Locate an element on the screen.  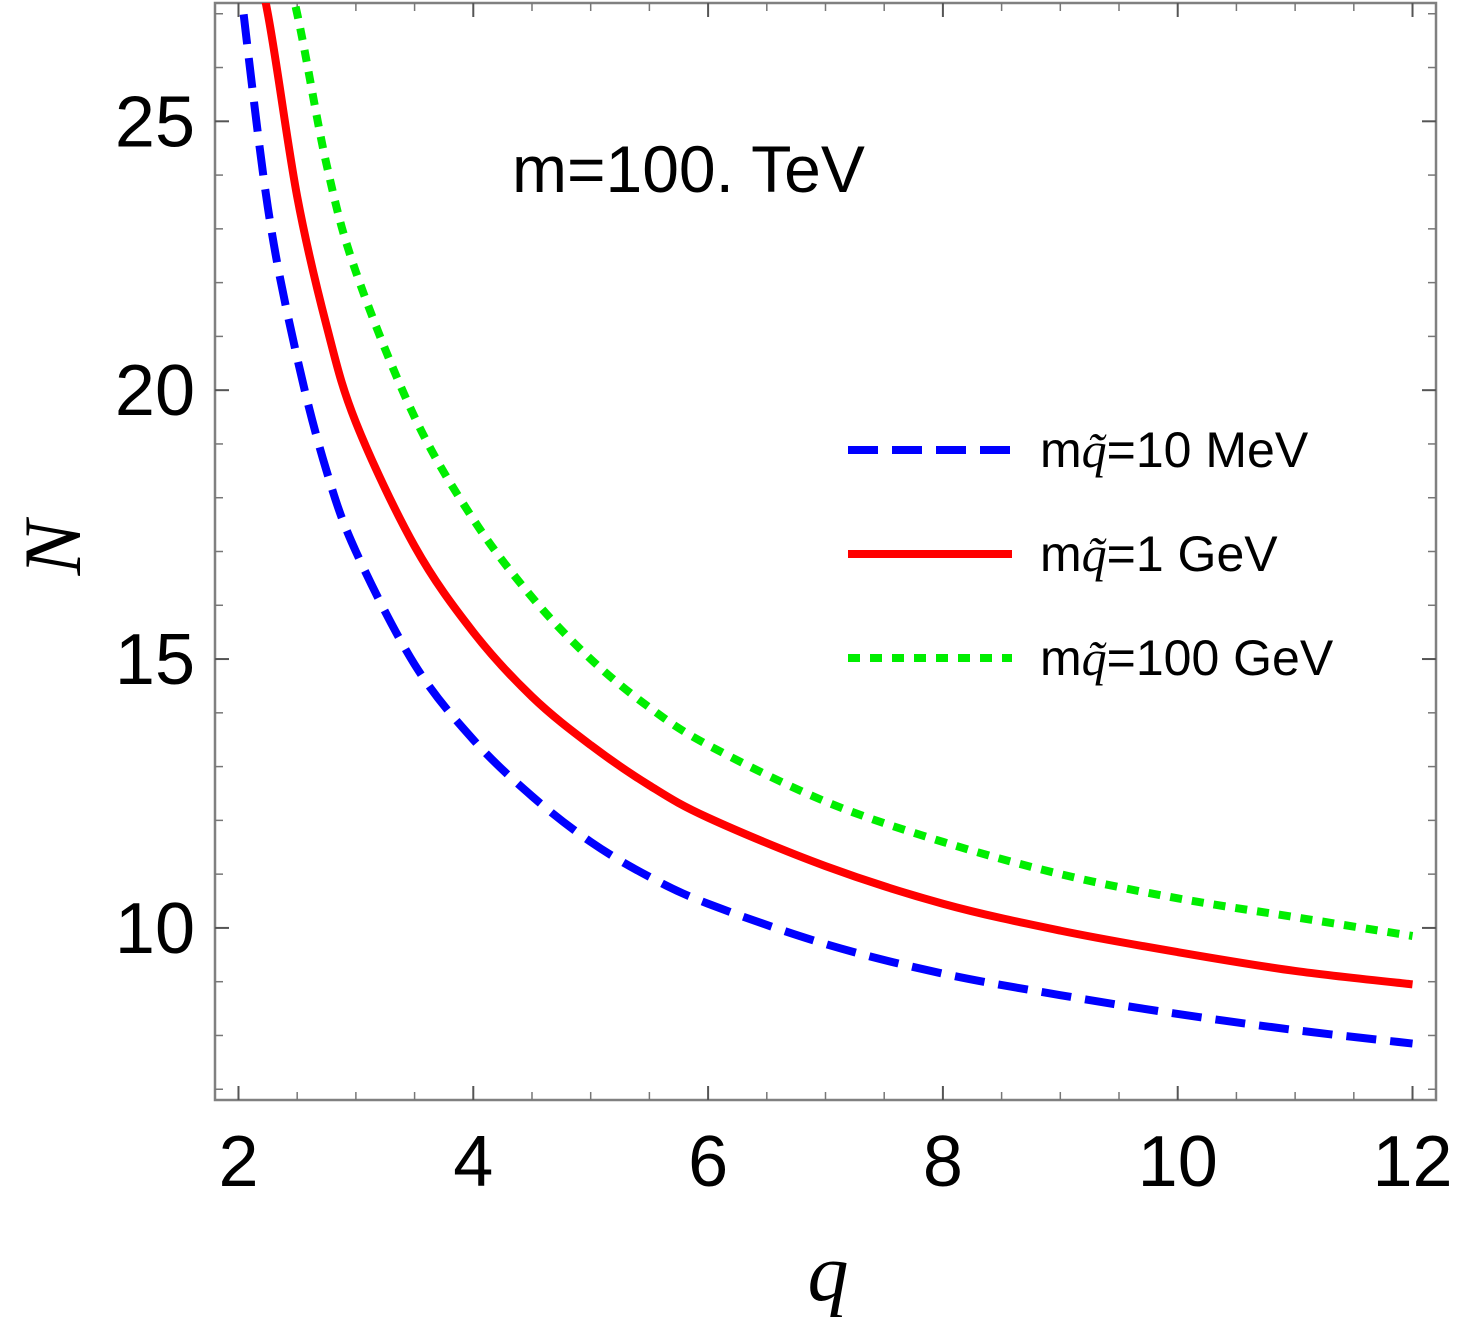
y-tick-label: 10 is located at coordinates (155, 929).